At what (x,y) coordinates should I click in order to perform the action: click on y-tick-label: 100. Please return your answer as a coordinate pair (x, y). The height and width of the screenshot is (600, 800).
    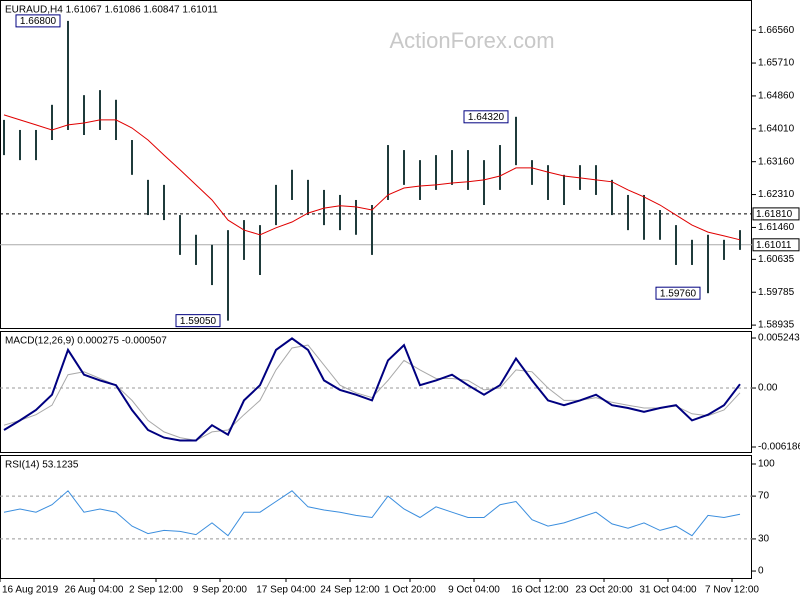
    Looking at the image, I should click on (766, 464).